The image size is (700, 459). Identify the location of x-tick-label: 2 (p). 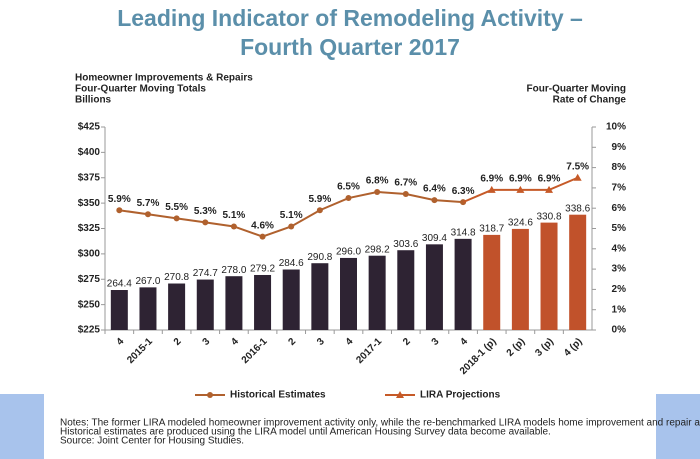
(516, 347).